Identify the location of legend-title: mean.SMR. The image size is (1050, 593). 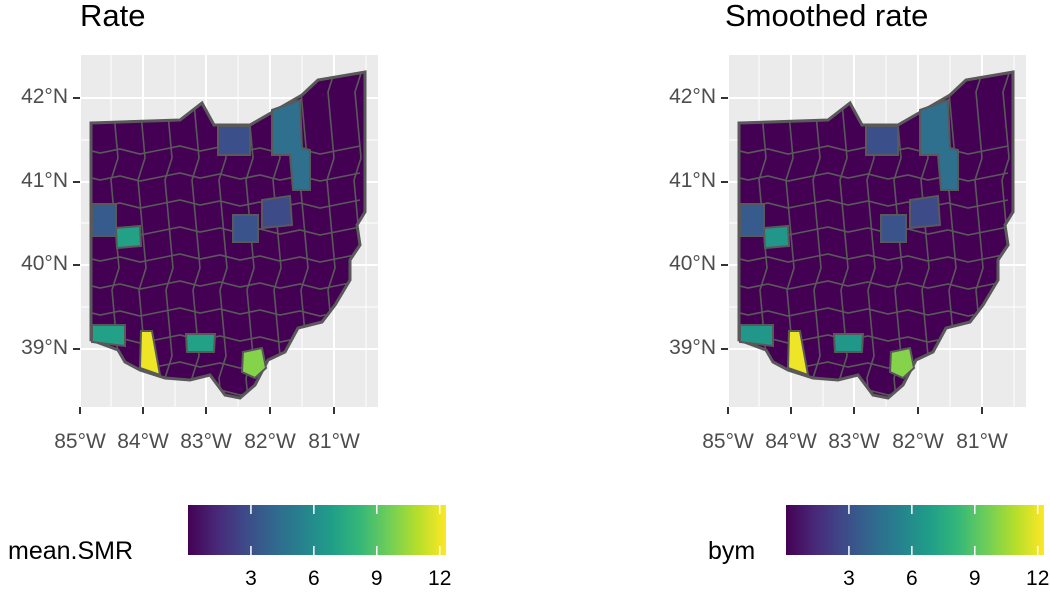
(71, 551).